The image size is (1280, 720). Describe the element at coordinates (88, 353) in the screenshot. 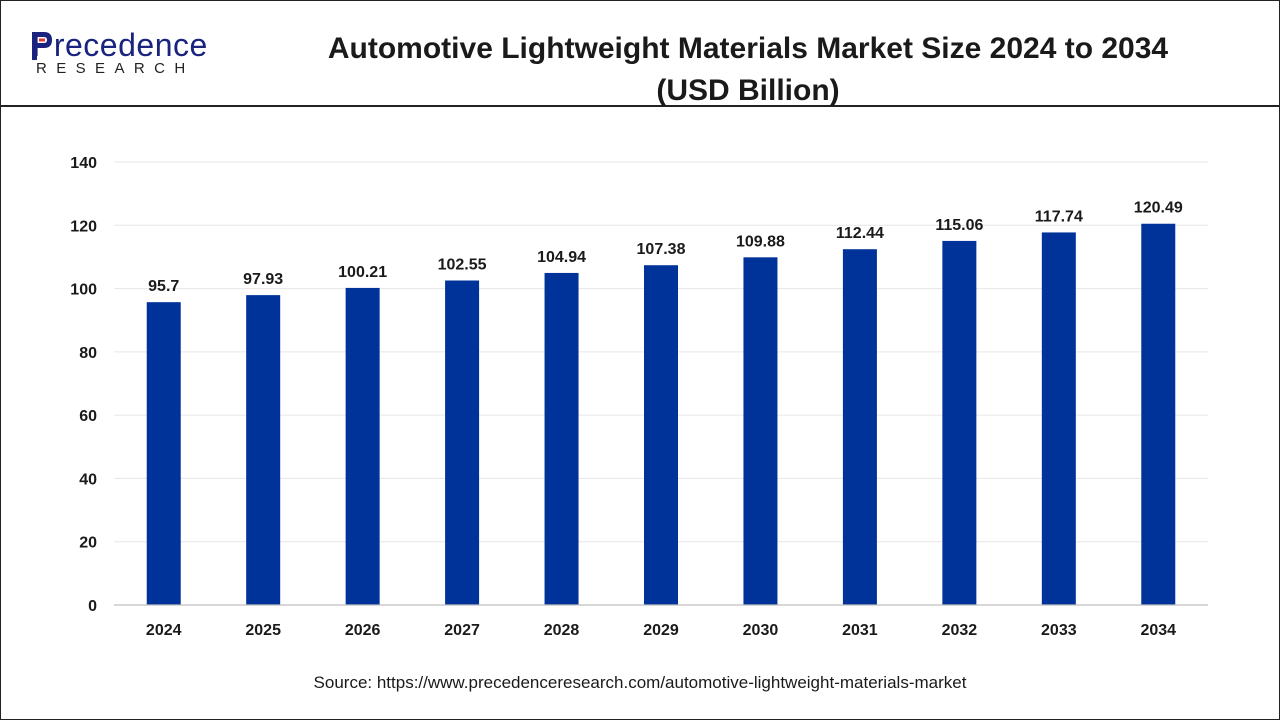

I see `y-tick-label: 80` at that location.